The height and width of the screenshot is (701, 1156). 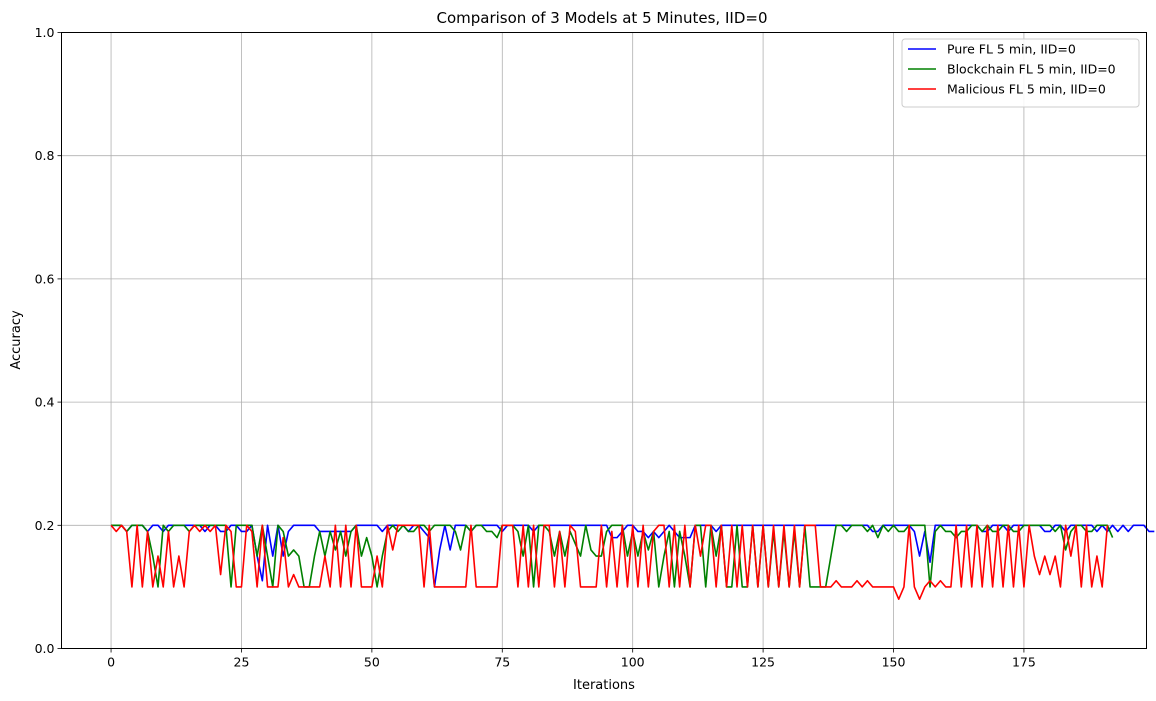 What do you see at coordinates (45, 155) in the screenshot?
I see `y-tick-label: 0.8` at bounding box center [45, 155].